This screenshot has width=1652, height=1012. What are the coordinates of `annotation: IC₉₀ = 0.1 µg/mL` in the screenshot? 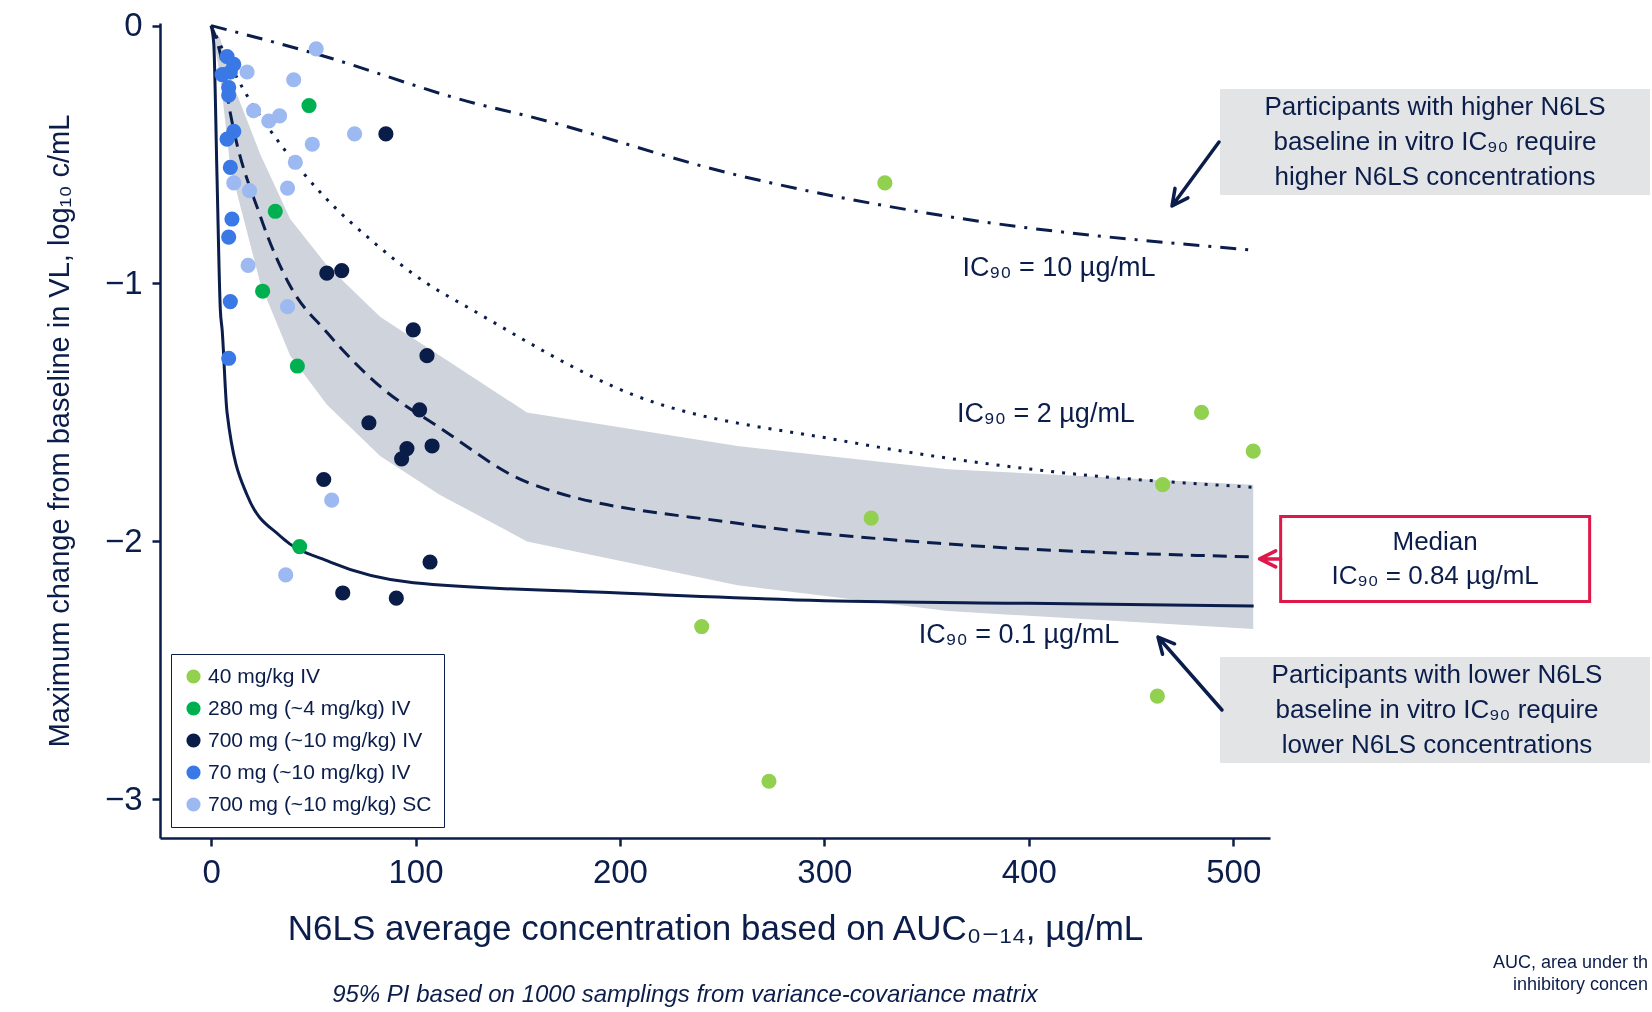 It's located at (1019, 634).